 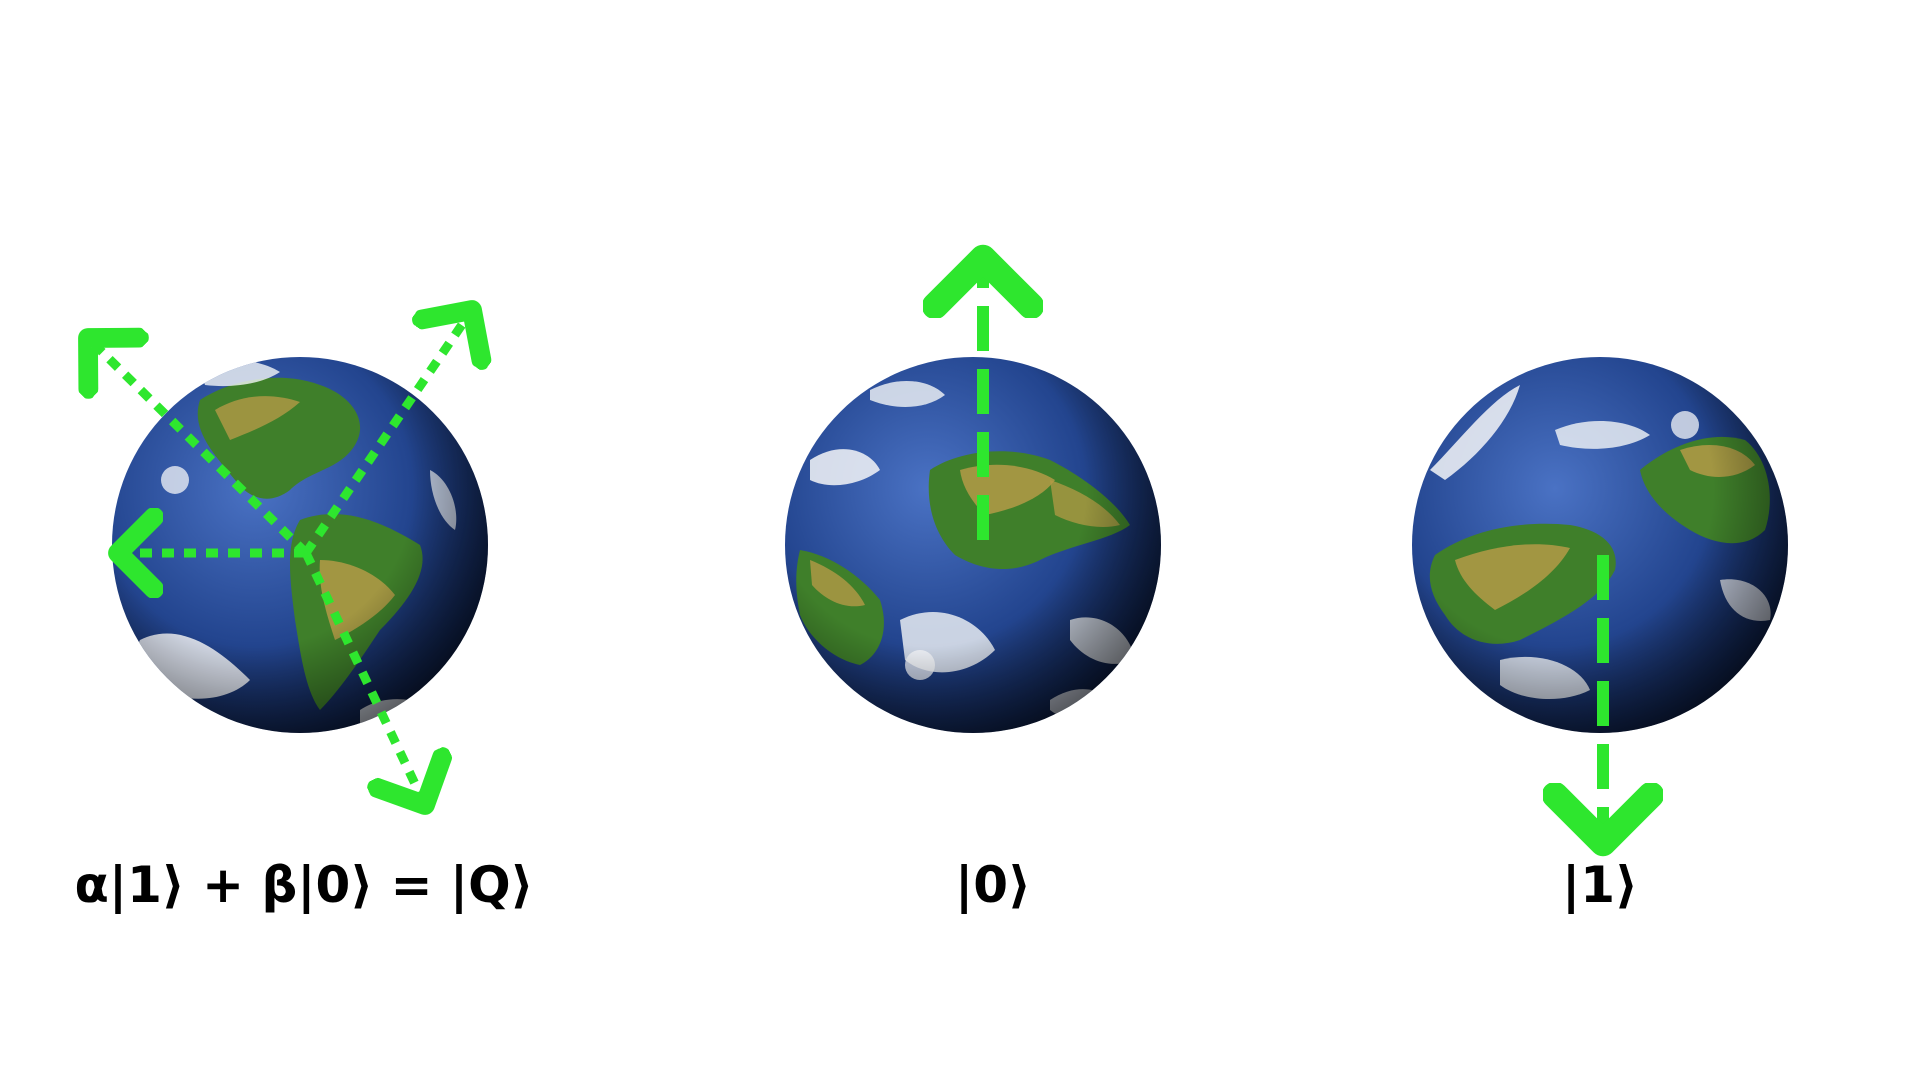 I want to click on superposition-arrows, so click(x=280, y=557).